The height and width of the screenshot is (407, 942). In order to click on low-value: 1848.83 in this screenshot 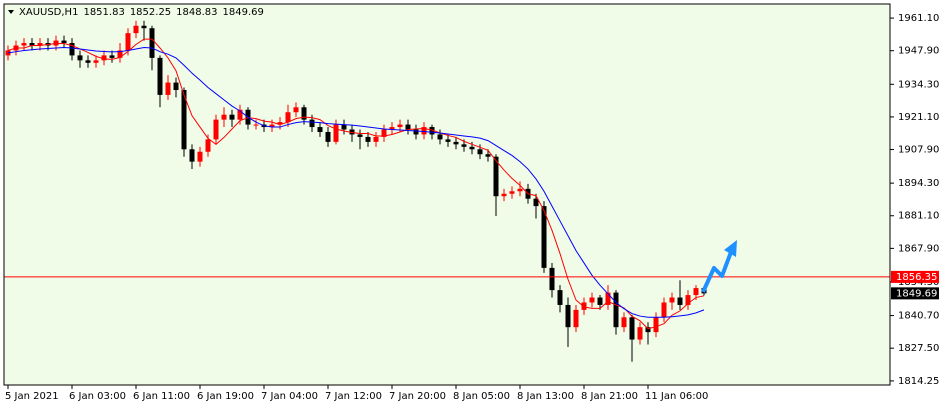, I will do `click(196, 12)`.